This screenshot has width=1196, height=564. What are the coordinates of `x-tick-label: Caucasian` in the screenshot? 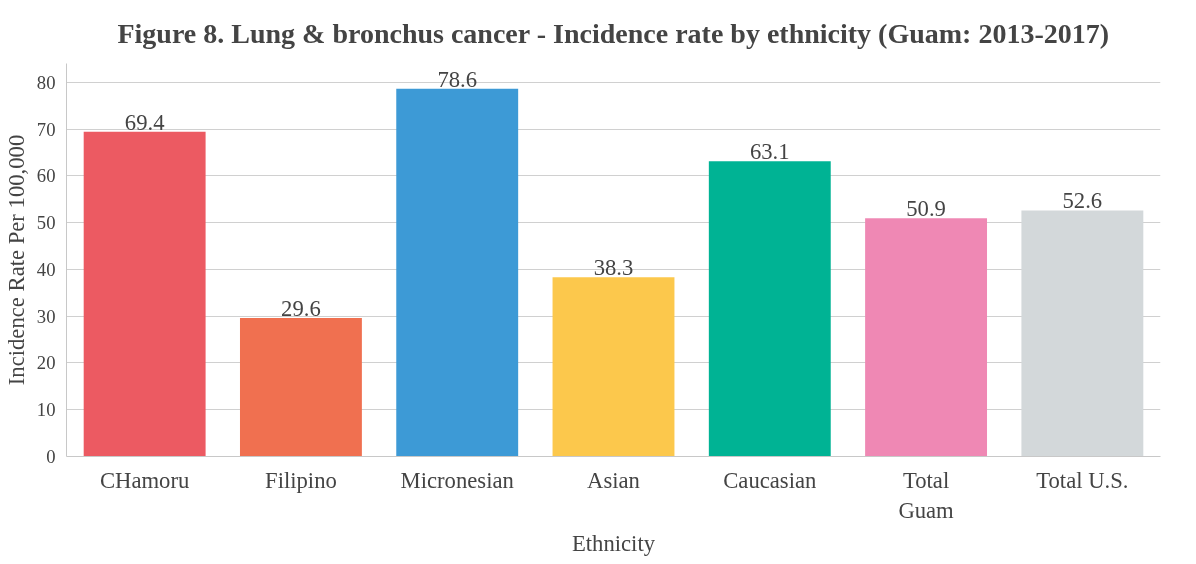 It's located at (770, 480).